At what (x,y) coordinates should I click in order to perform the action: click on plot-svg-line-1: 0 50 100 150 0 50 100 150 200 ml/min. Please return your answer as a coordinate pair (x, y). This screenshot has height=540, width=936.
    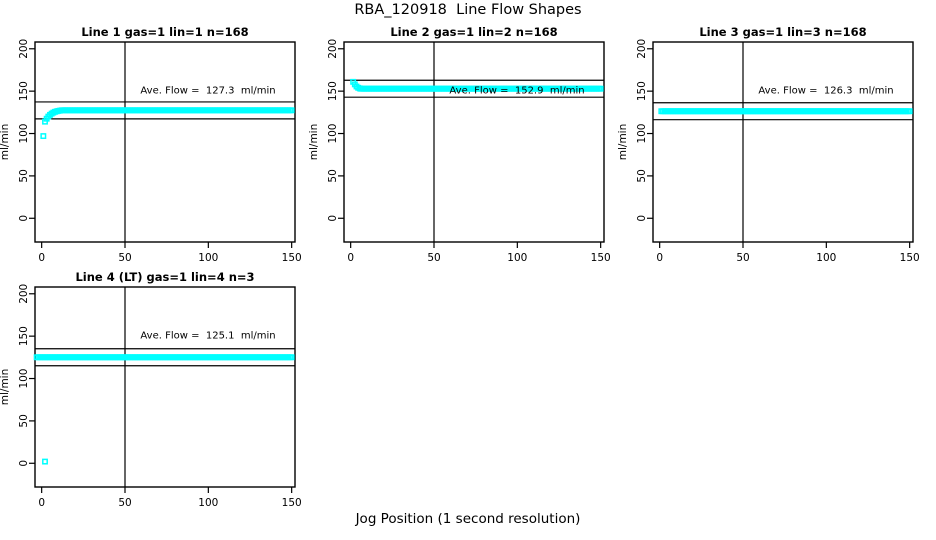
    Looking at the image, I should click on (151, 151).